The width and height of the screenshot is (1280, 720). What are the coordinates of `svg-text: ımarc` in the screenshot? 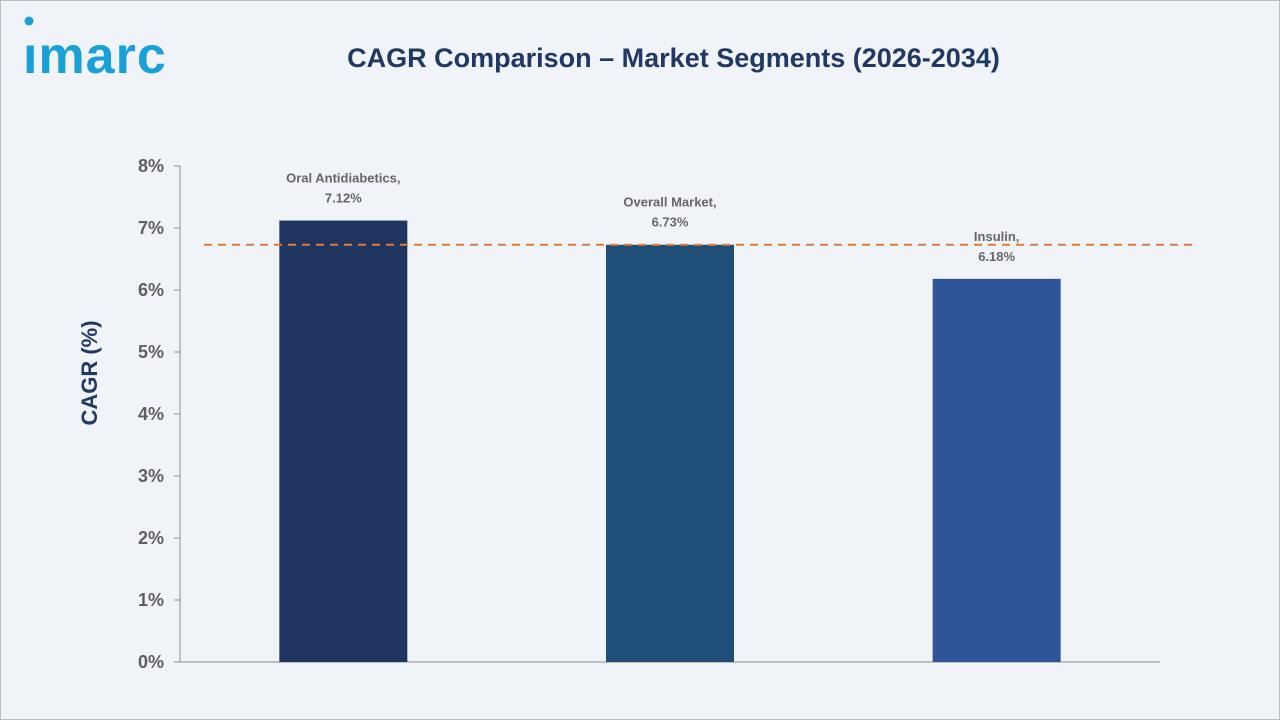 It's located at (95, 56).